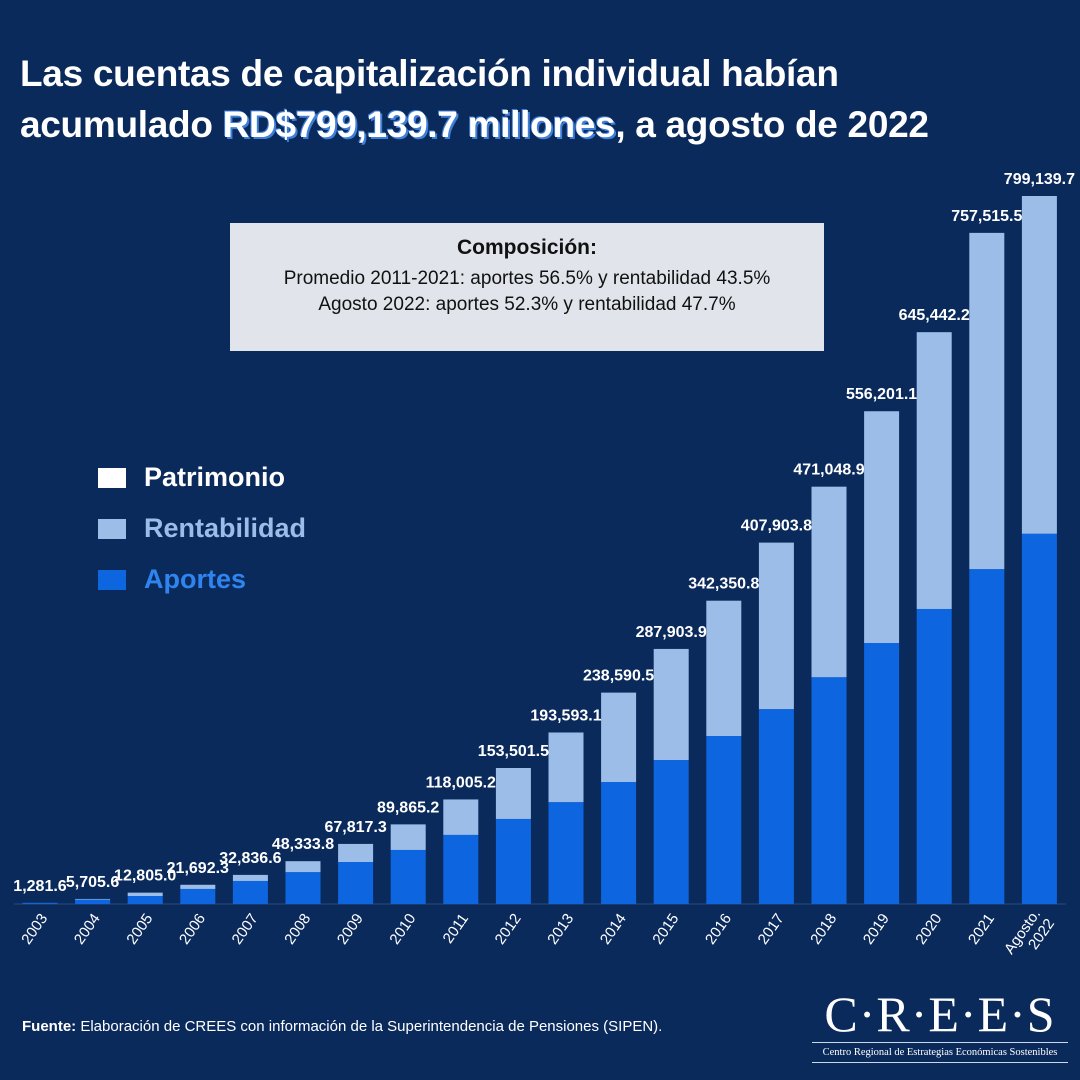 This screenshot has height=1080, width=1080. I want to click on data-label: 193,593.1, so click(565, 715).